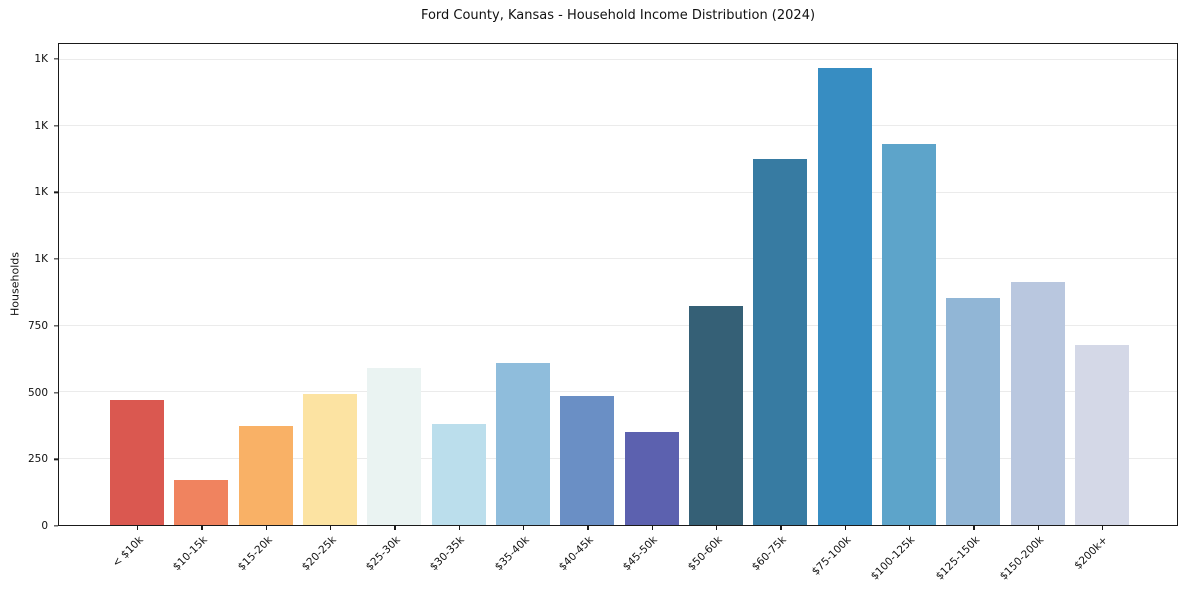 This screenshot has height=590, width=1189. I want to click on x-tick-label: $100-125k, so click(893, 558).